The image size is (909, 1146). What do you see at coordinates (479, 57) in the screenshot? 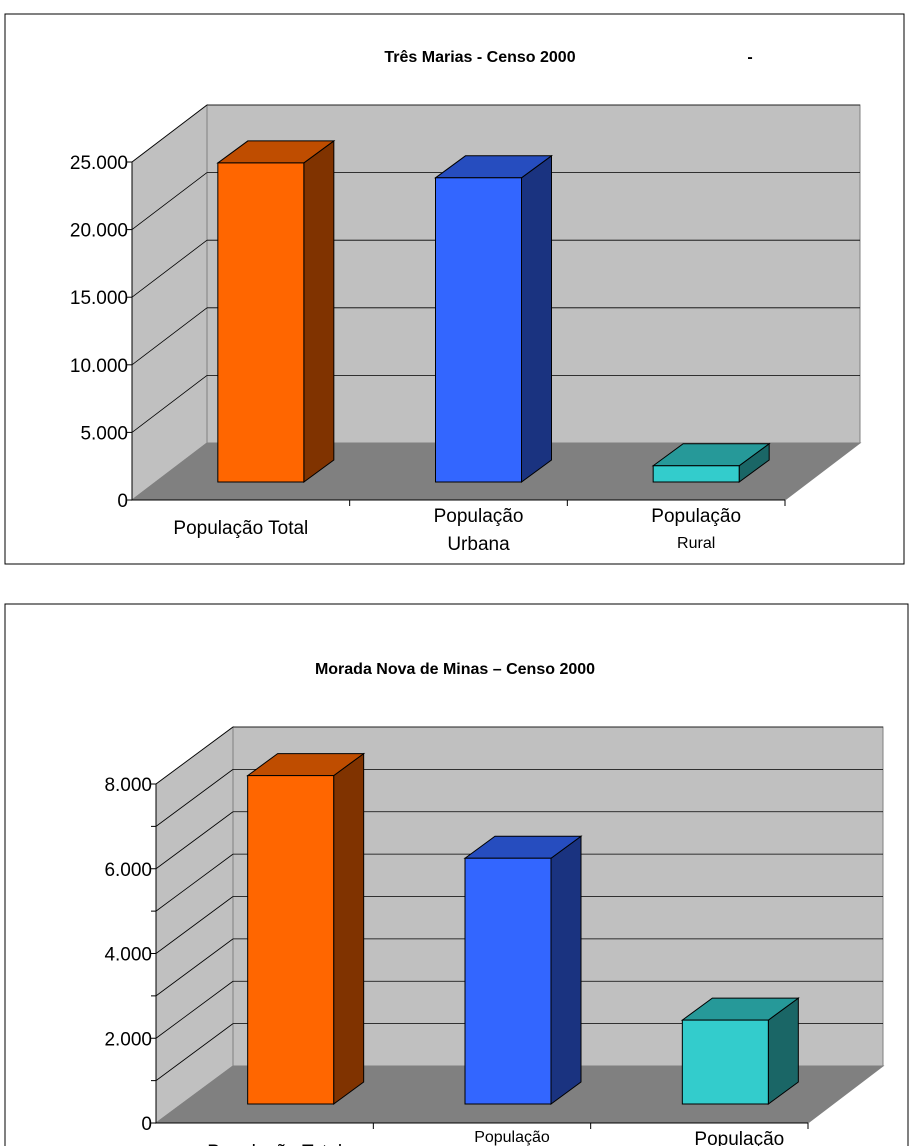
I see `chart-title: Três Marias - Censo 2000` at bounding box center [479, 57].